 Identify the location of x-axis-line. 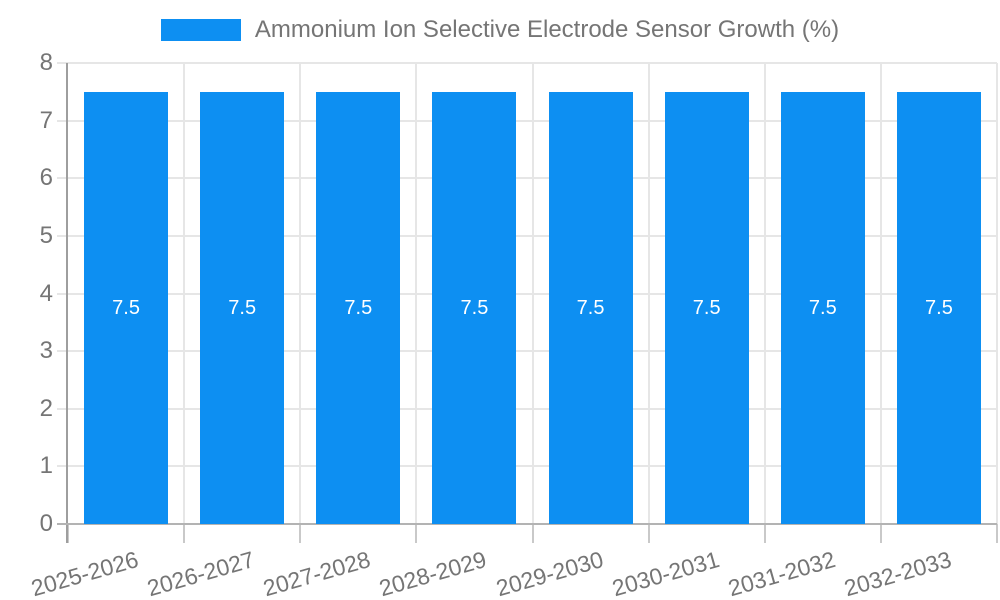
(527, 524).